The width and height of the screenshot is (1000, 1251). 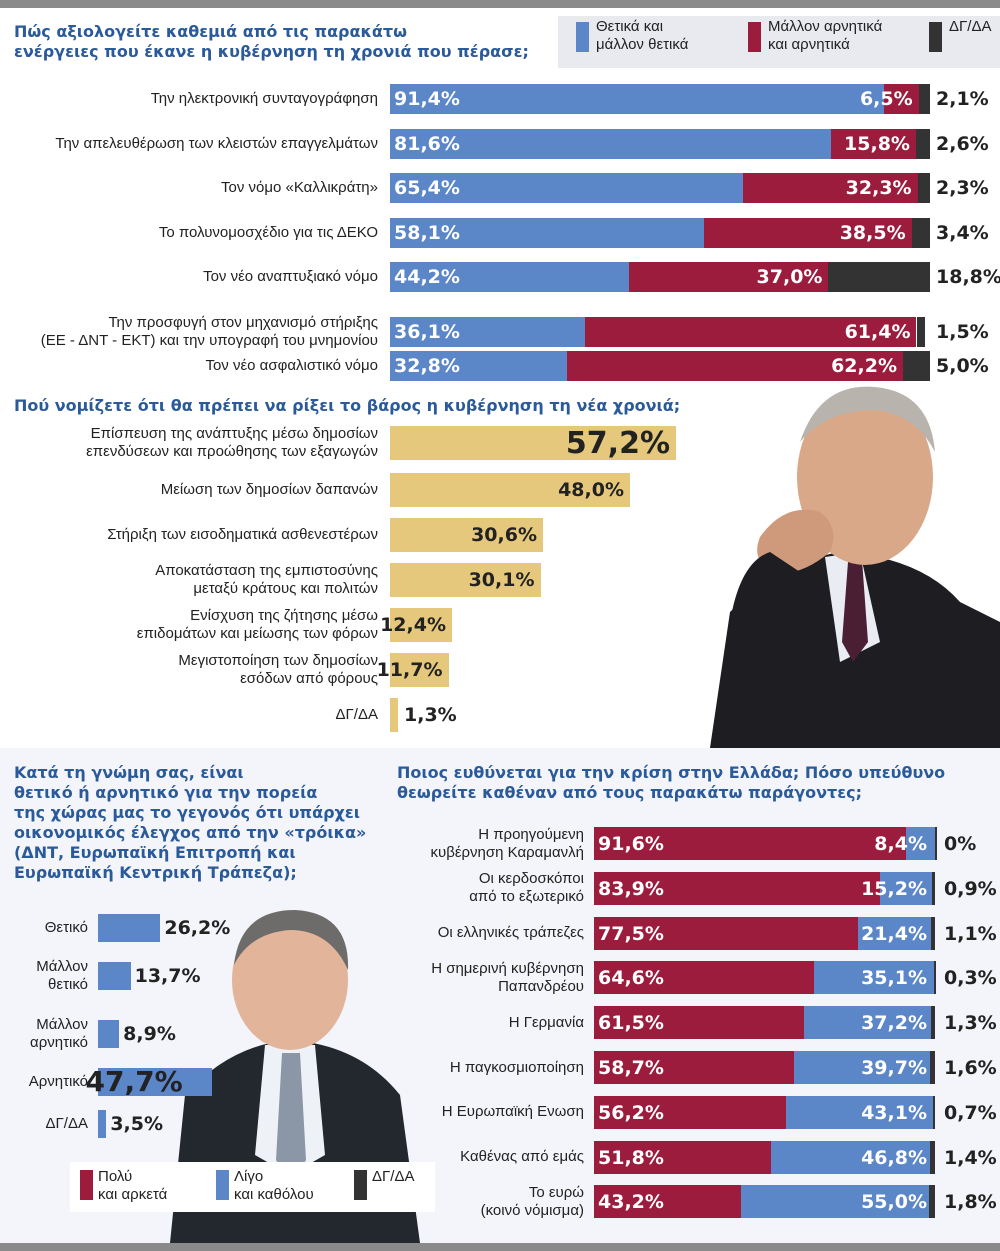 What do you see at coordinates (541, 986) in the screenshot?
I see `category-label-line: Παπανδρέου` at bounding box center [541, 986].